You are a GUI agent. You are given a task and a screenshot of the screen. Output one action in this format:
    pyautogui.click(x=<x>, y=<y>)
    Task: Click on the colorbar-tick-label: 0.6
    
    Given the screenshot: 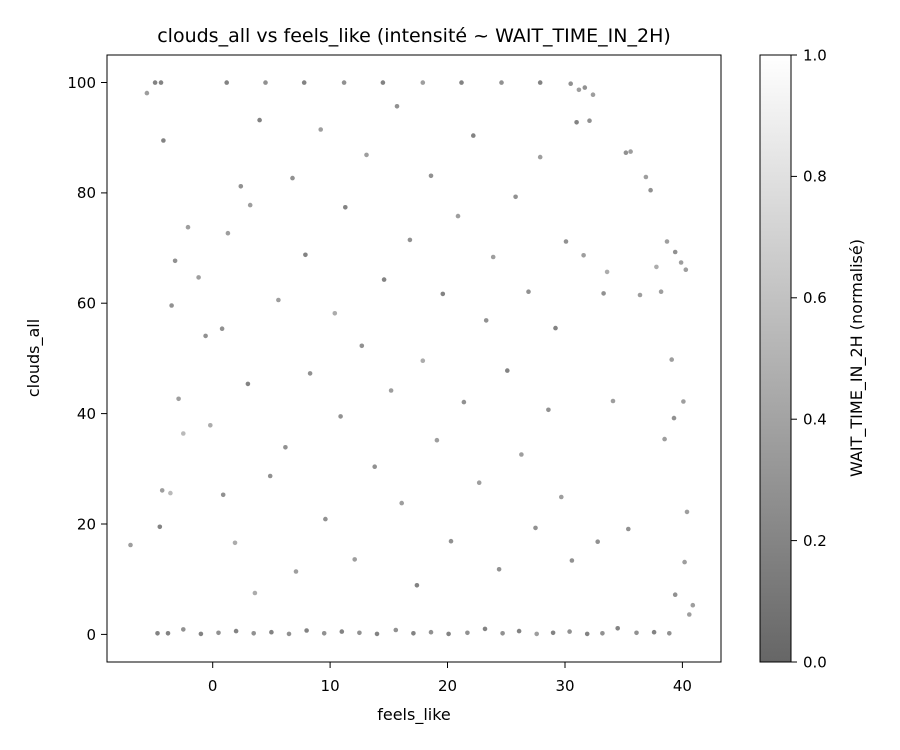 What is the action you would take?
    pyautogui.click(x=815, y=298)
    